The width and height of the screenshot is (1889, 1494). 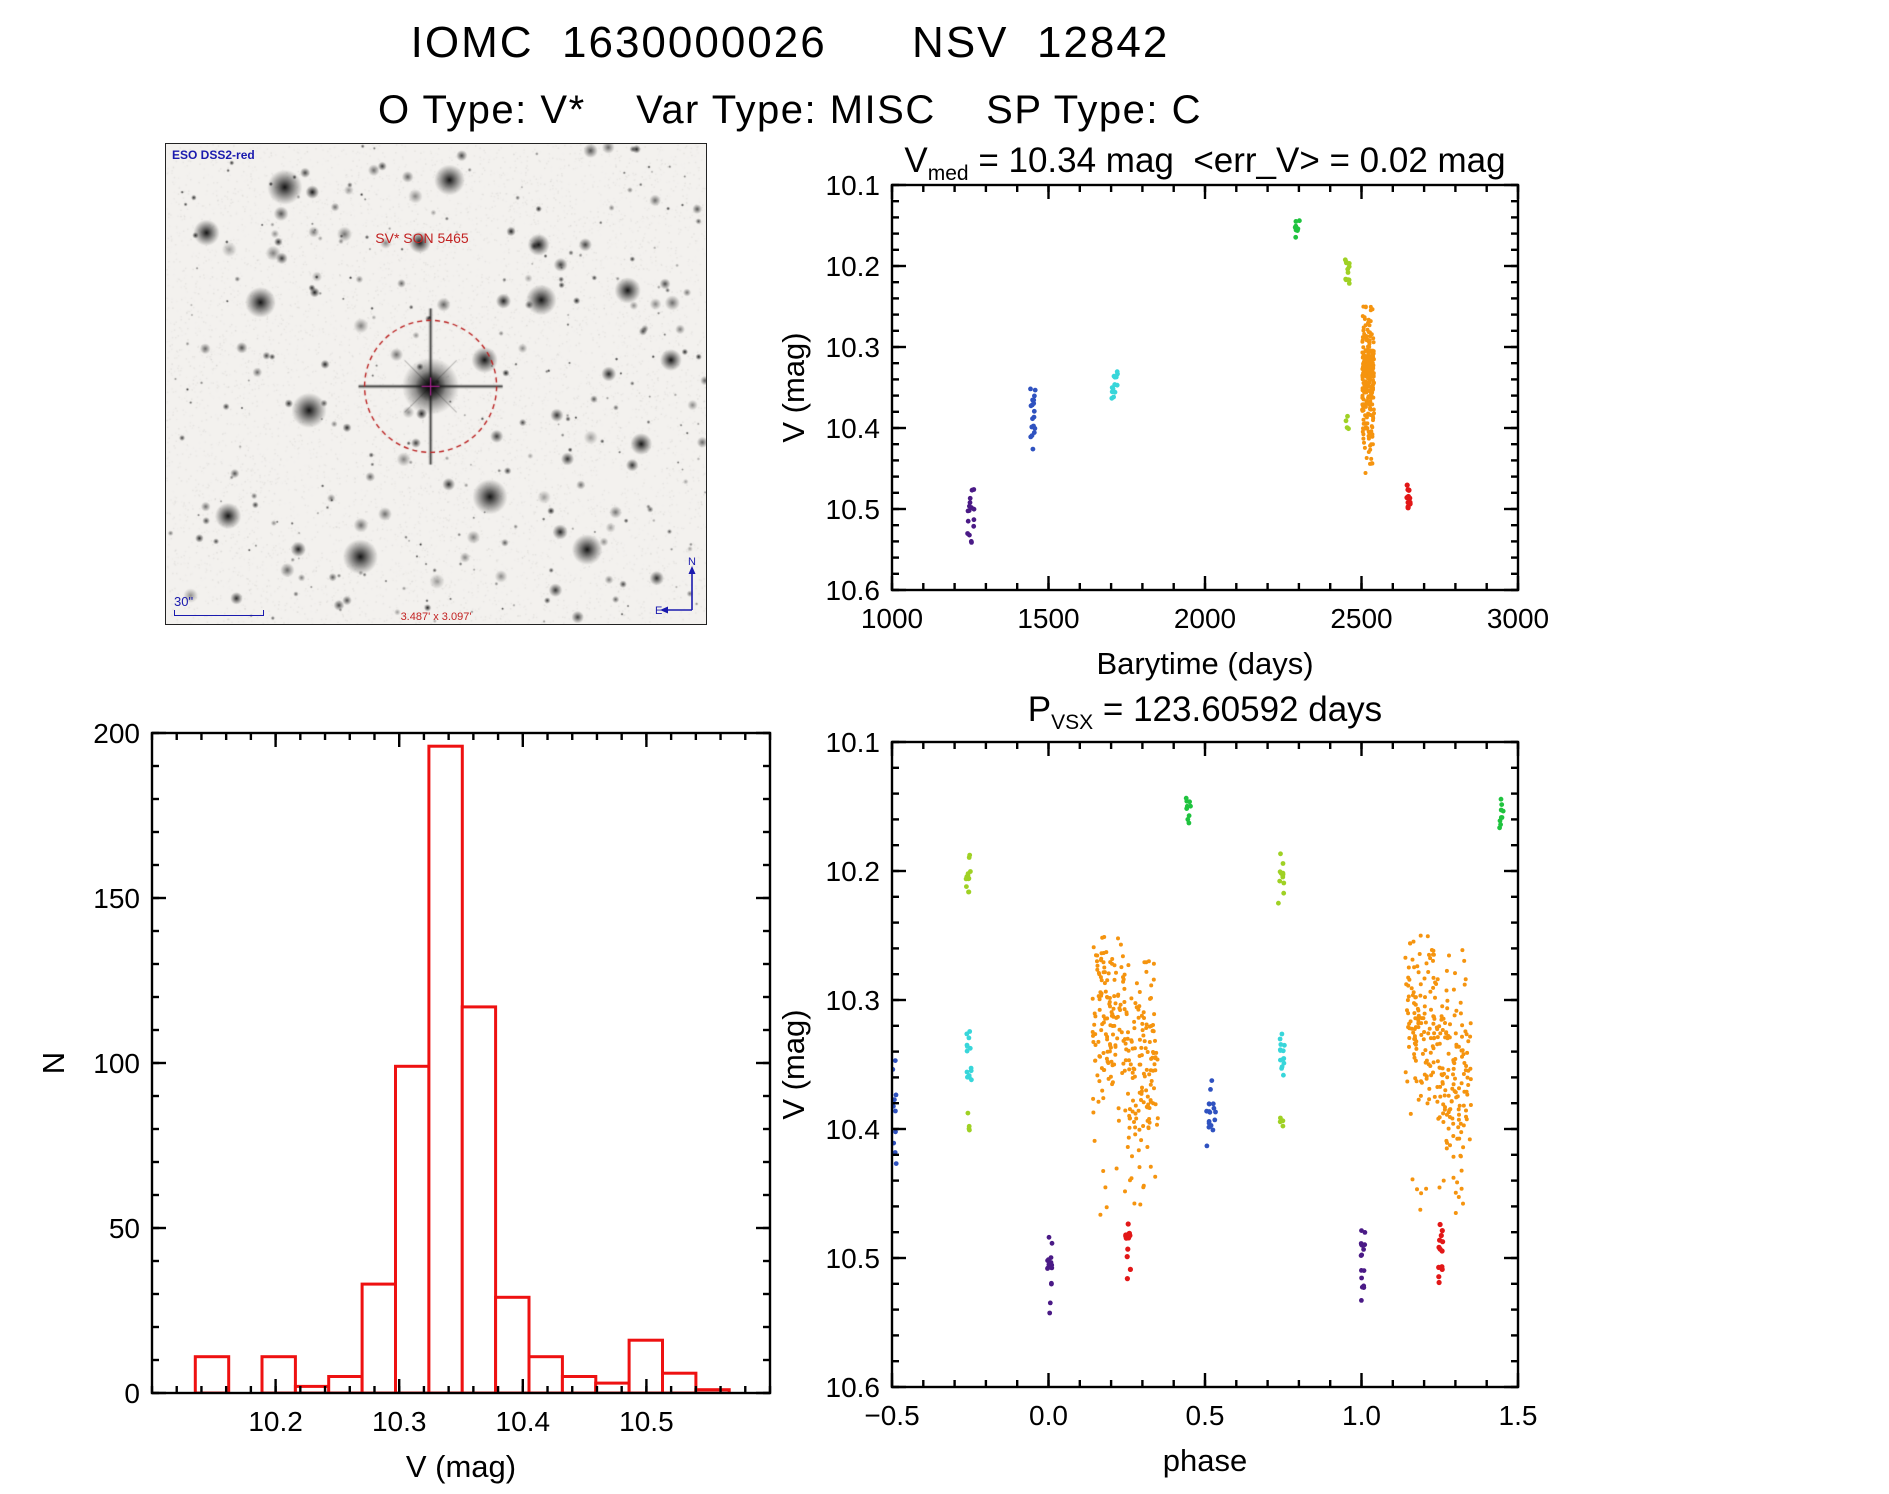 I want to click on y-tick-label: 0, so click(x=132, y=1393).